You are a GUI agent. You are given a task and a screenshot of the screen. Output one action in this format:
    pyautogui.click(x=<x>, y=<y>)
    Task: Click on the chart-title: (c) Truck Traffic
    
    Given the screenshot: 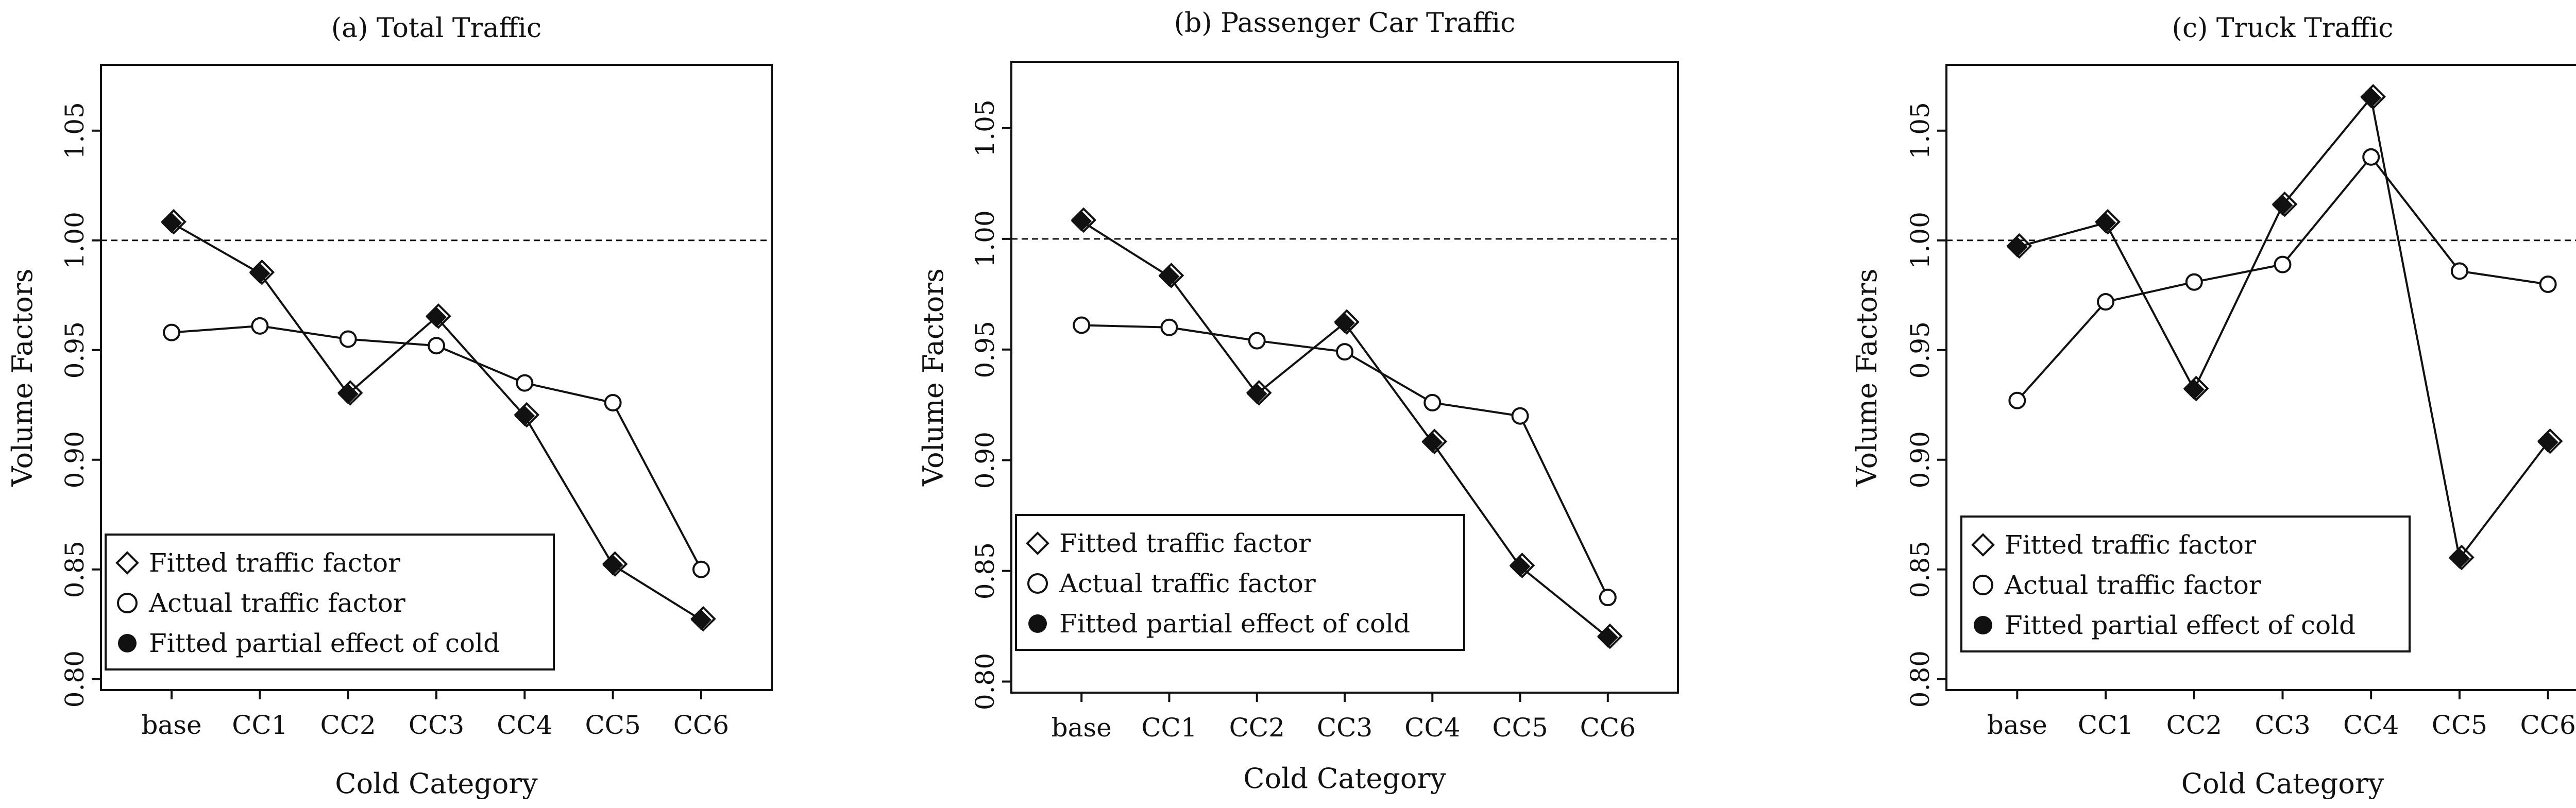 What is the action you would take?
    pyautogui.click(x=2283, y=28)
    